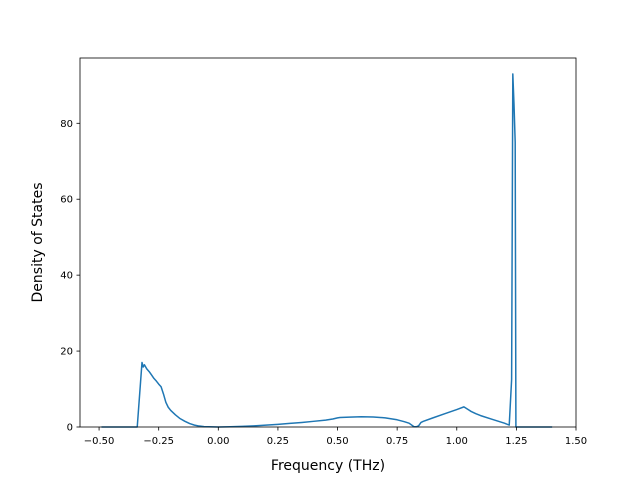  Describe the element at coordinates (66, 200) in the screenshot. I see `y-tick-label: 60` at that location.